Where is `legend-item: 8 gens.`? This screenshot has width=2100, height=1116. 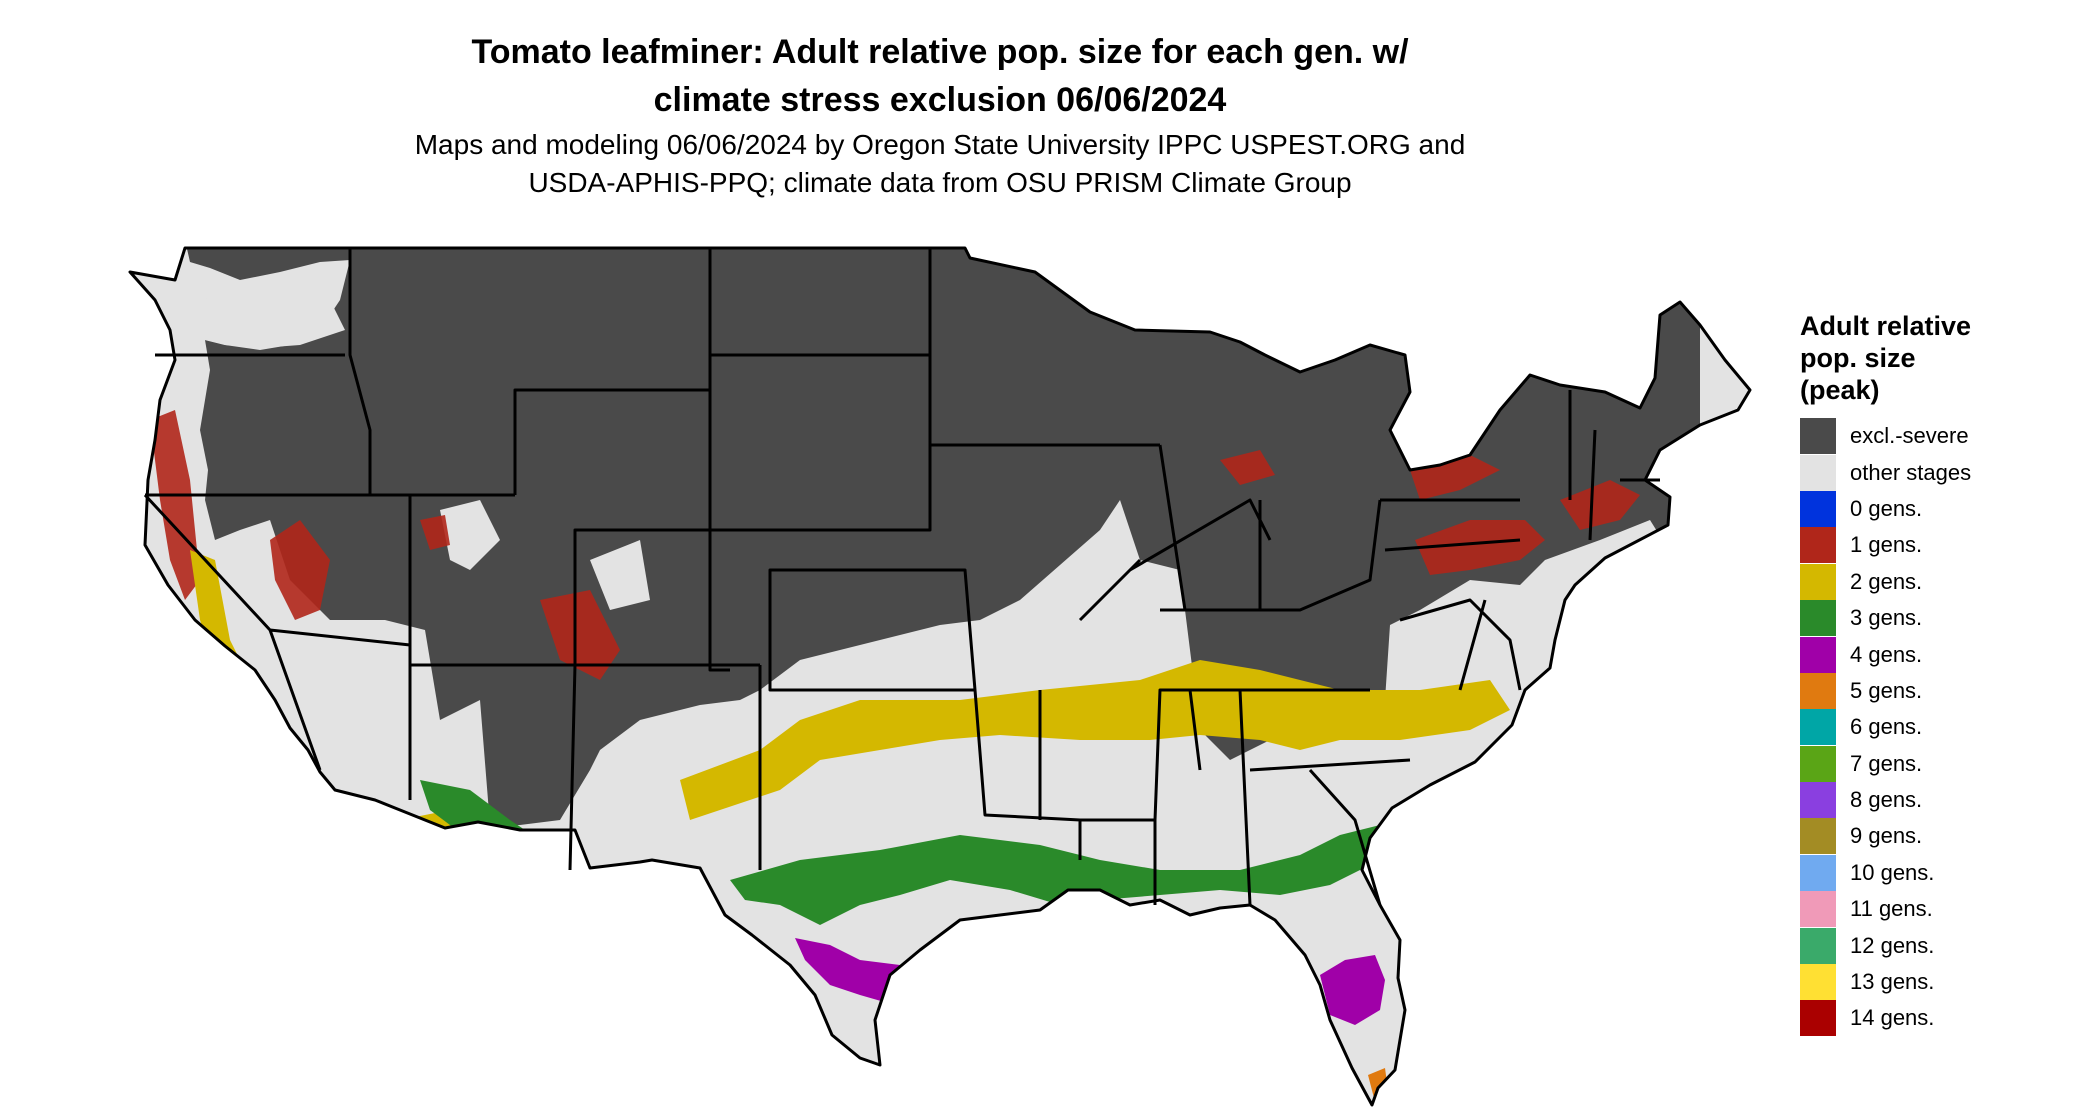
legend-item: 8 gens. is located at coordinates (1945, 800).